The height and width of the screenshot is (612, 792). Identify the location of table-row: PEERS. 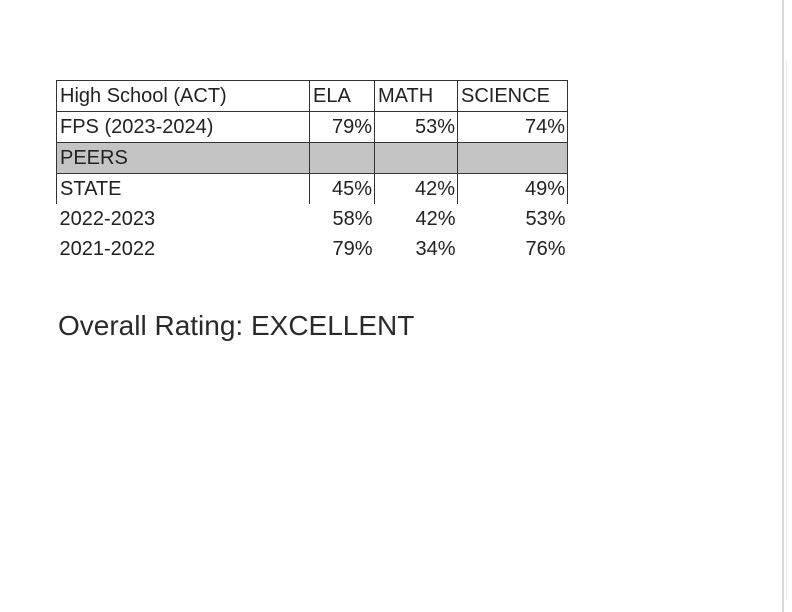
(312, 158).